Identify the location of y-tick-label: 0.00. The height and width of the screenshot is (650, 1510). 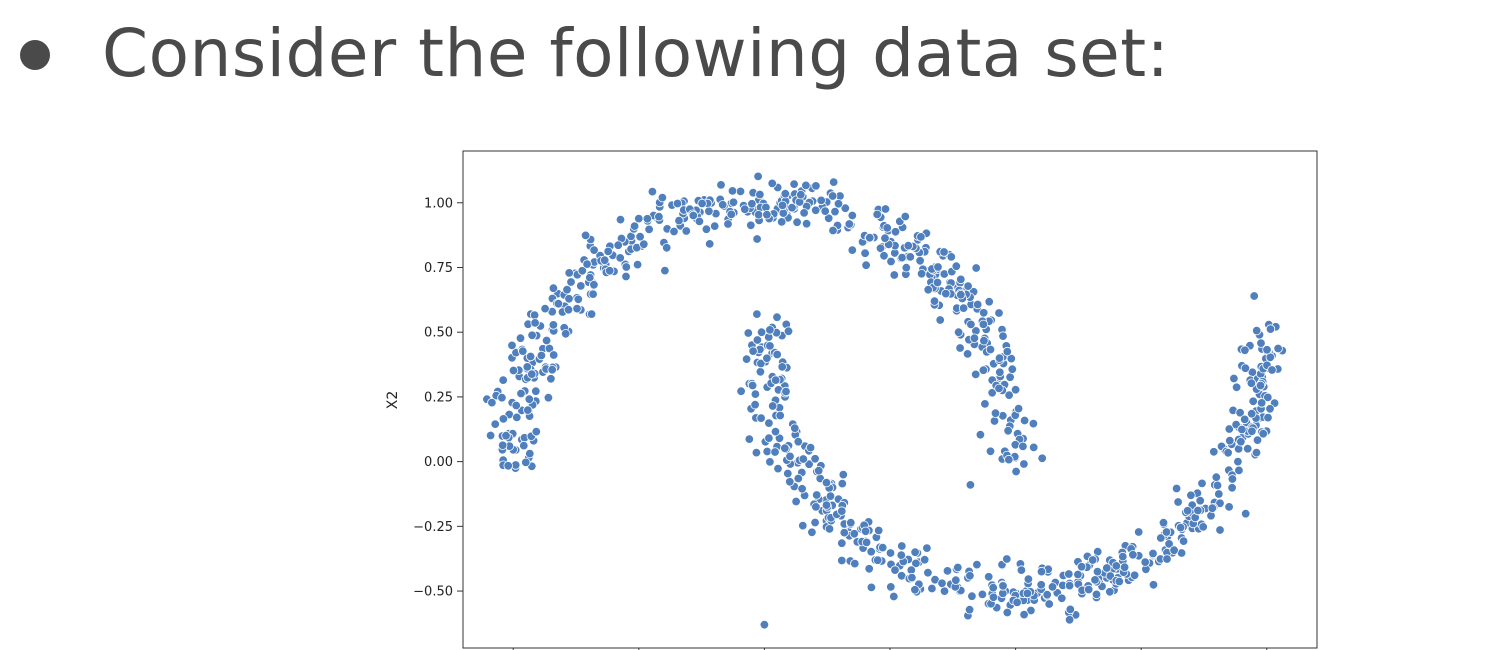
(438, 462).